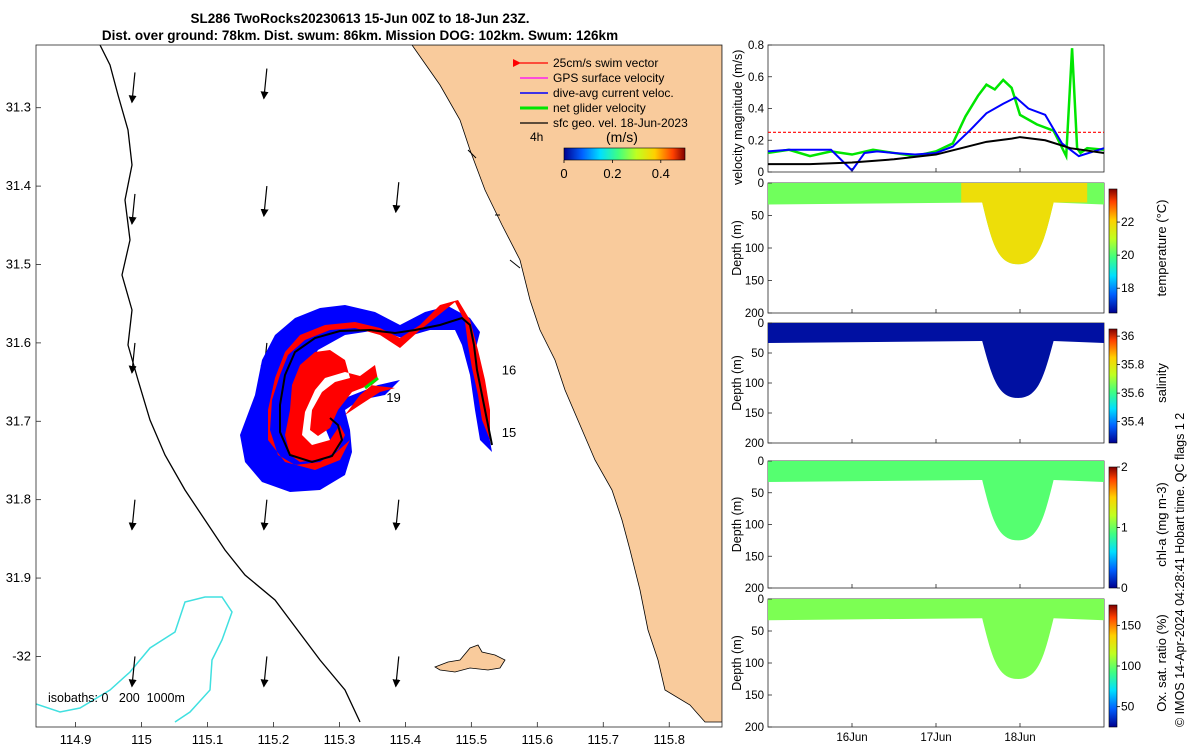 Image resolution: width=1200 pixels, height=750 pixels. Describe the element at coordinates (76, 739) in the screenshot. I see `map-x-tick-label: 114.9` at that location.